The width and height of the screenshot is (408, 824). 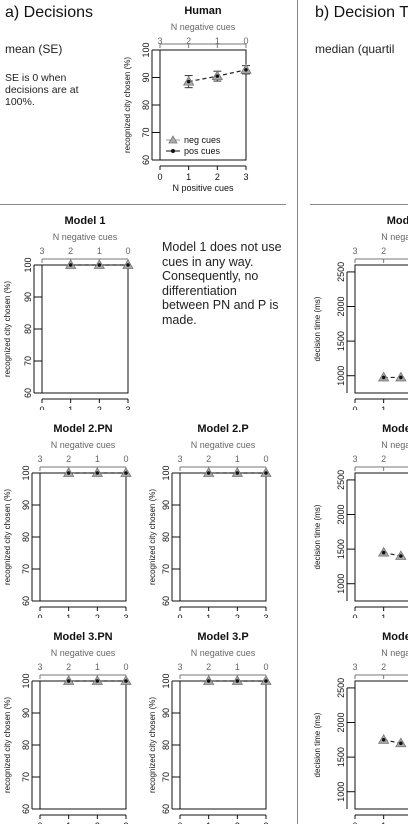 I want to click on chart-title: Model 3.PN, so click(x=82, y=637).